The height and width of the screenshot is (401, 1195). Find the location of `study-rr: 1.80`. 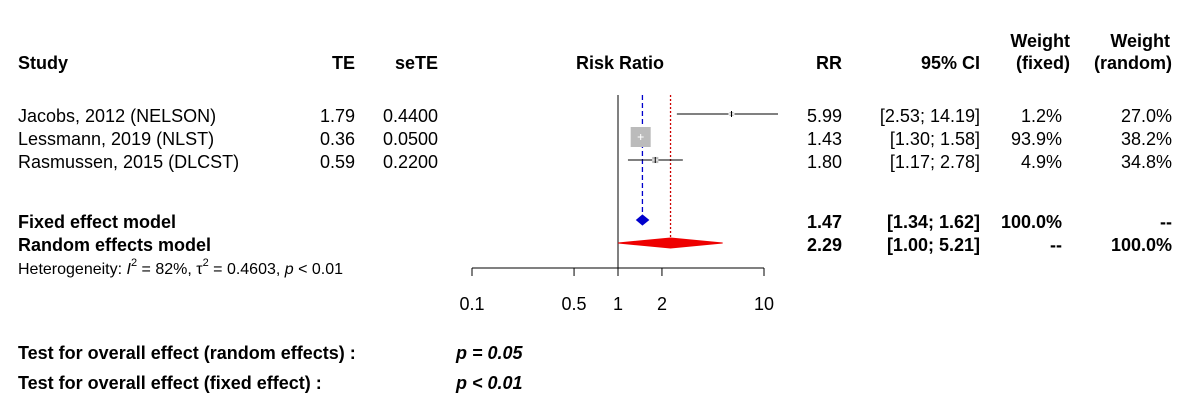

study-rr: 1.80 is located at coordinates (824, 162).